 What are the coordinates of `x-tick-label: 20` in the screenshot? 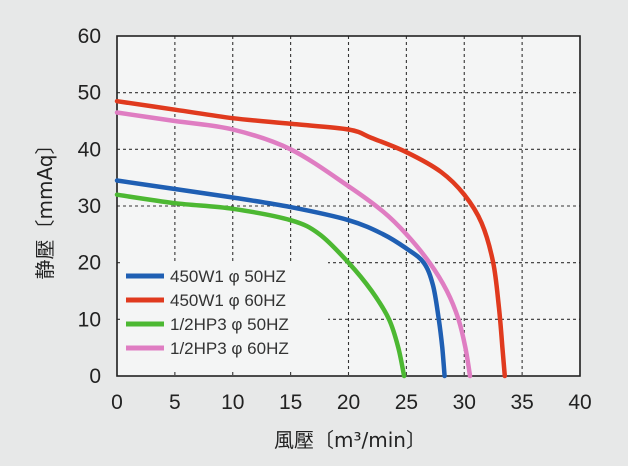 It's located at (348, 402).